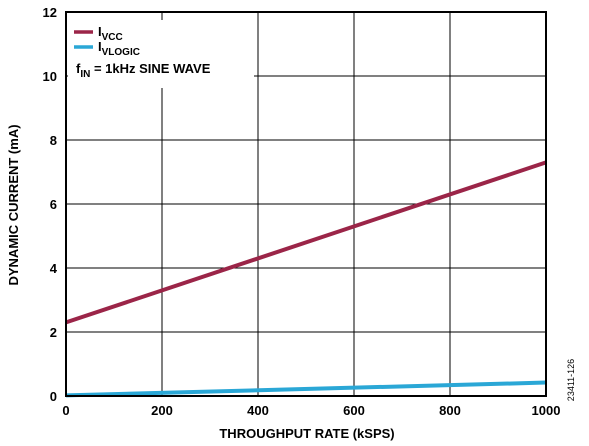 The image size is (589, 446). What do you see at coordinates (162, 410) in the screenshot?
I see `x-tick-label: 200` at bounding box center [162, 410].